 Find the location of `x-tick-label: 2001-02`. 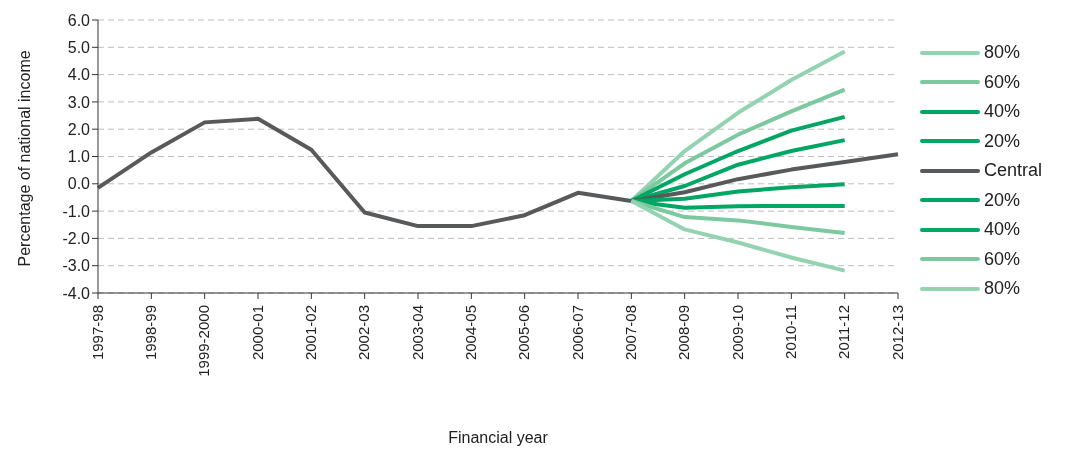

x-tick-label: 2001-02 is located at coordinates (310, 333).